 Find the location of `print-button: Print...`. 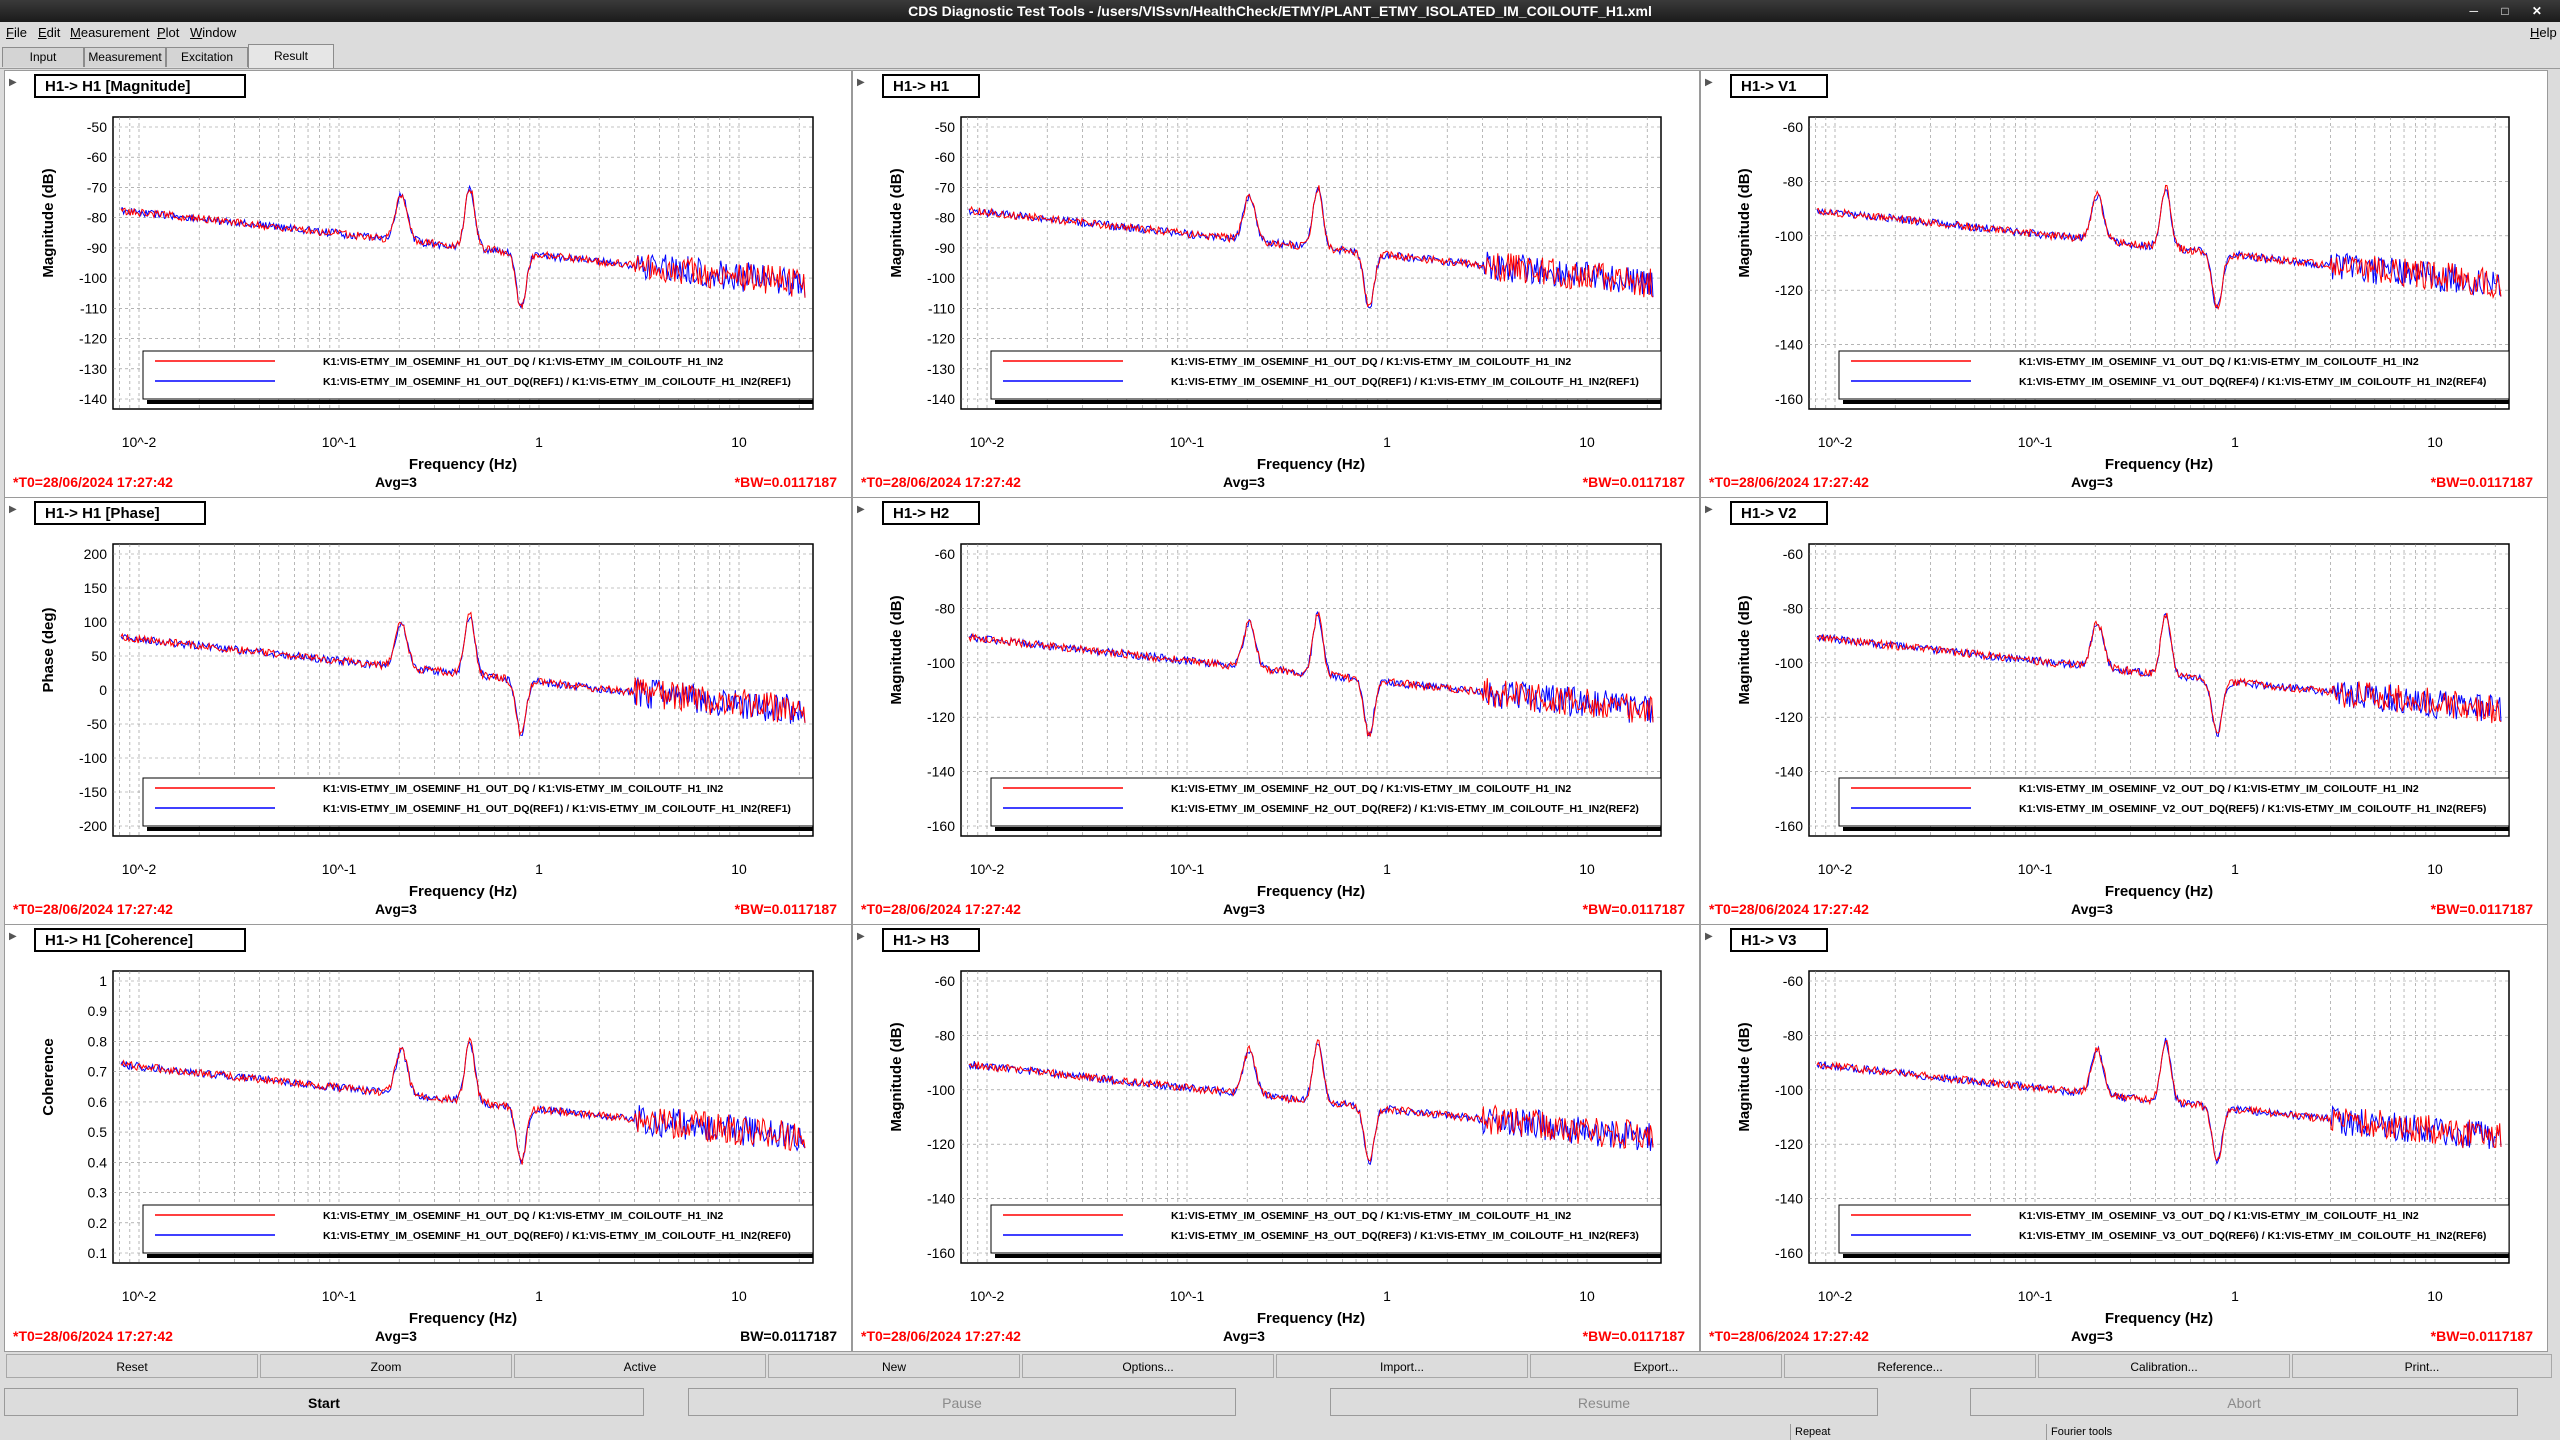

print-button: Print... is located at coordinates (2422, 1366).